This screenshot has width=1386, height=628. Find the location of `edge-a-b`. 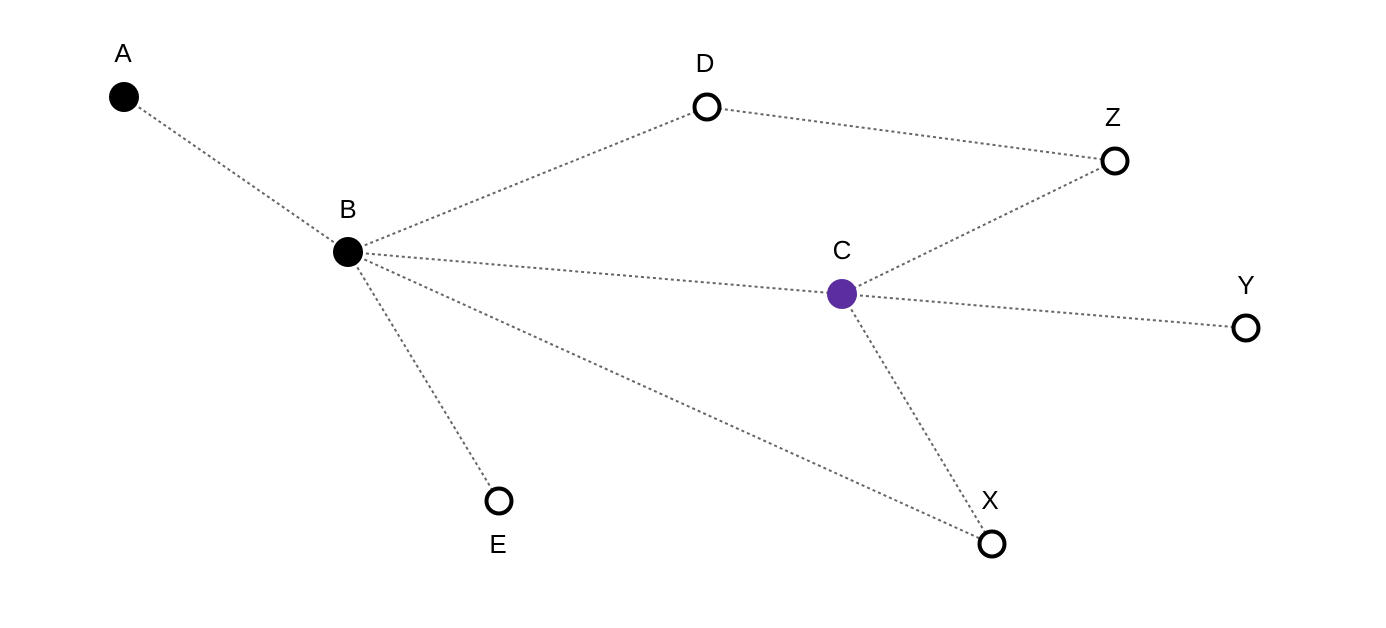

edge-a-b is located at coordinates (236, 174).